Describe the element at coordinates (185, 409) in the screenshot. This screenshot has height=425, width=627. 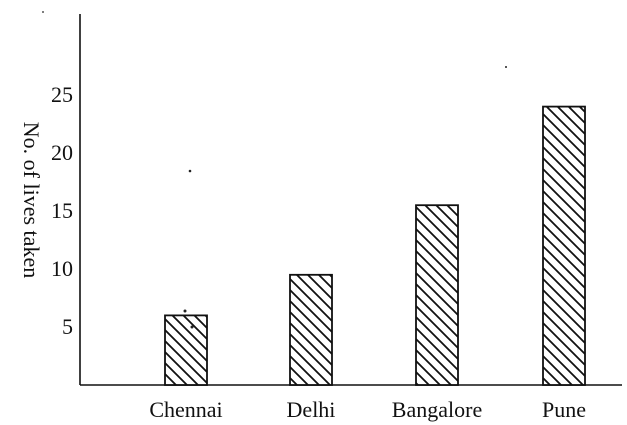
I see `x-tick-label: Chennai` at that location.